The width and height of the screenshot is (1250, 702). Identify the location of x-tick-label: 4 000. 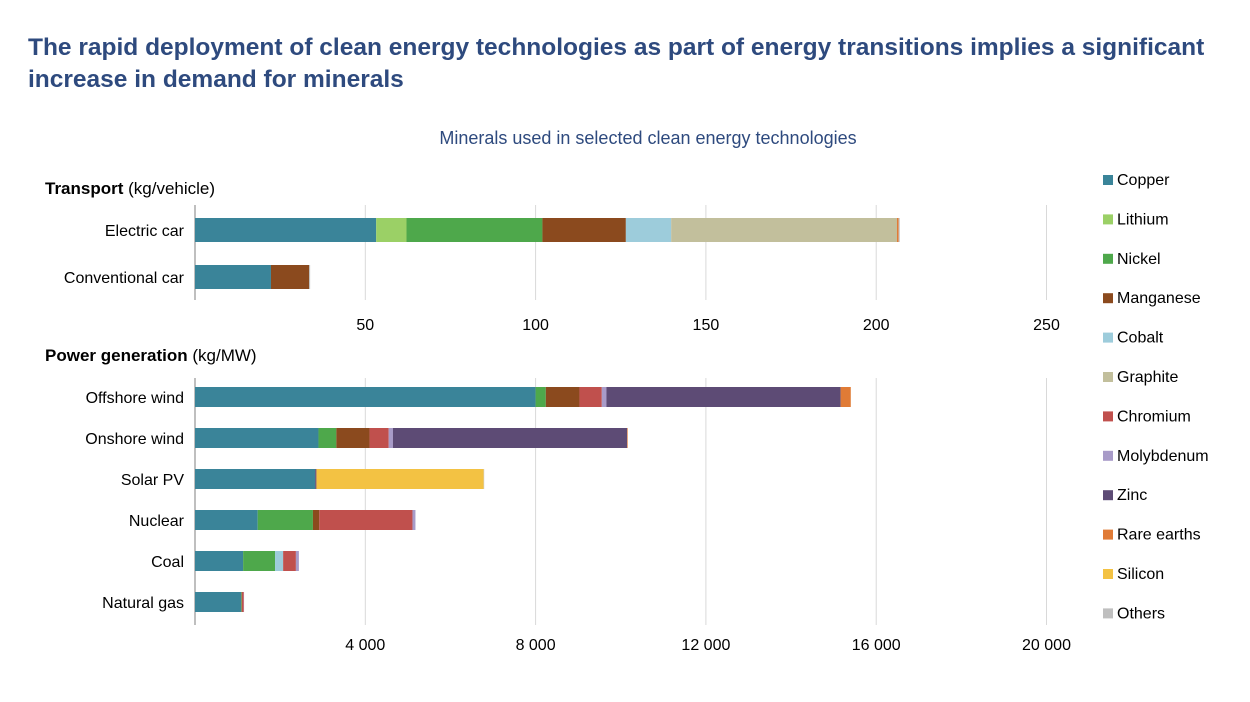
(365, 645).